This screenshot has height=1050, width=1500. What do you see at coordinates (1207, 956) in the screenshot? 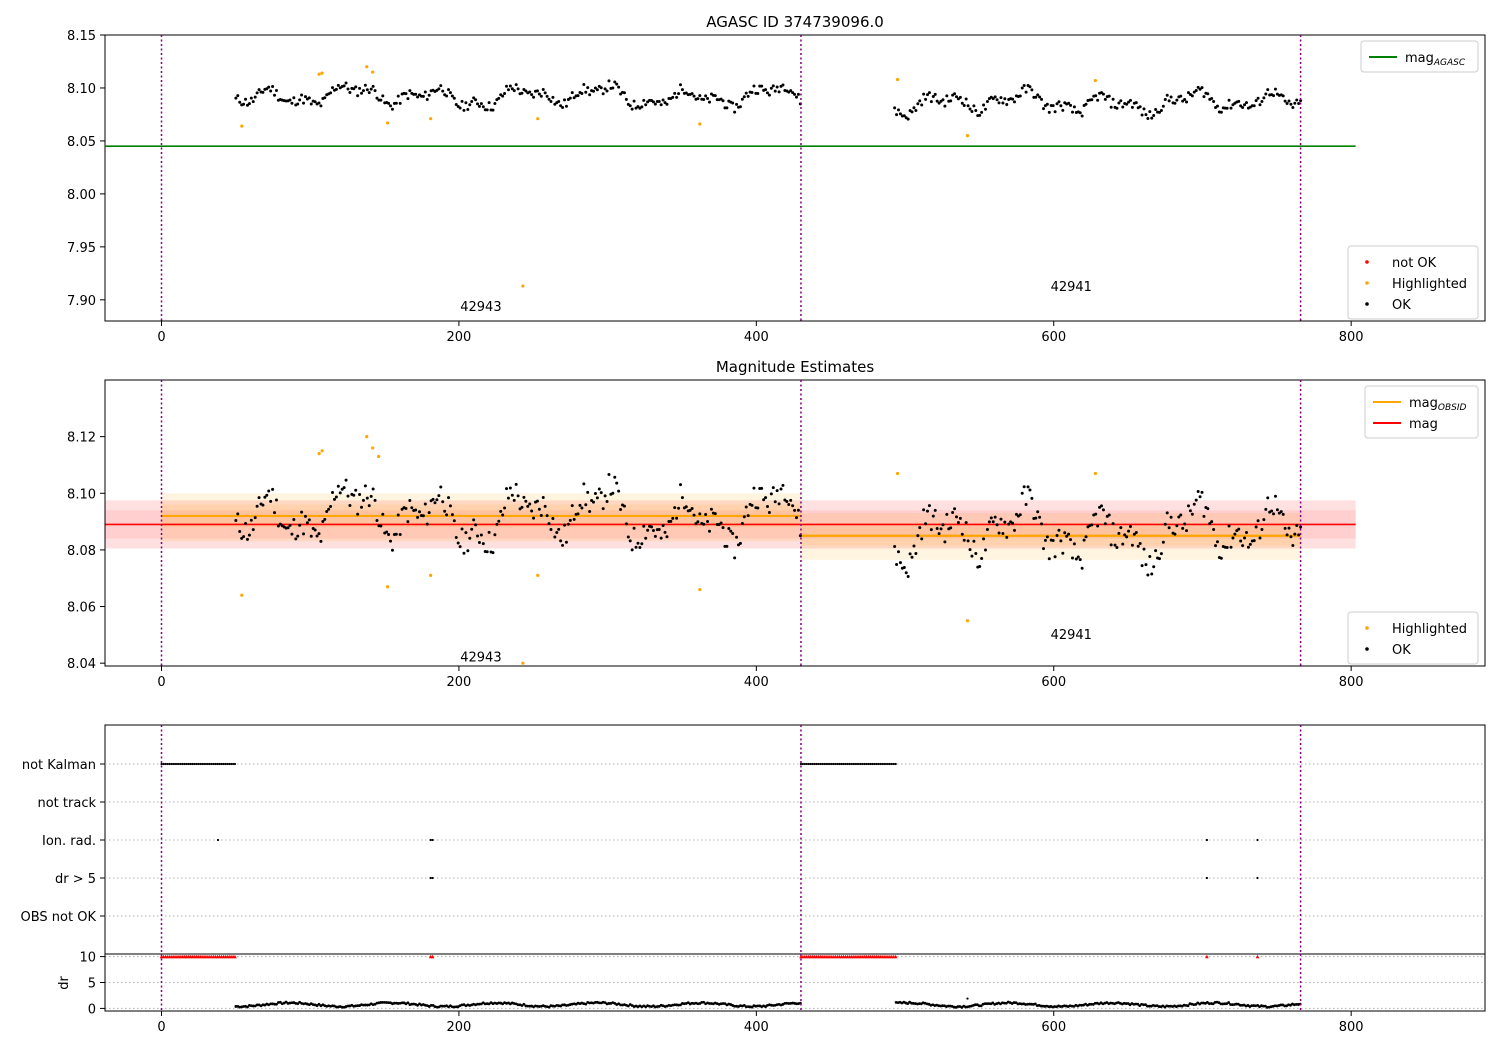
I see `dr-clipped-marker` at bounding box center [1207, 956].